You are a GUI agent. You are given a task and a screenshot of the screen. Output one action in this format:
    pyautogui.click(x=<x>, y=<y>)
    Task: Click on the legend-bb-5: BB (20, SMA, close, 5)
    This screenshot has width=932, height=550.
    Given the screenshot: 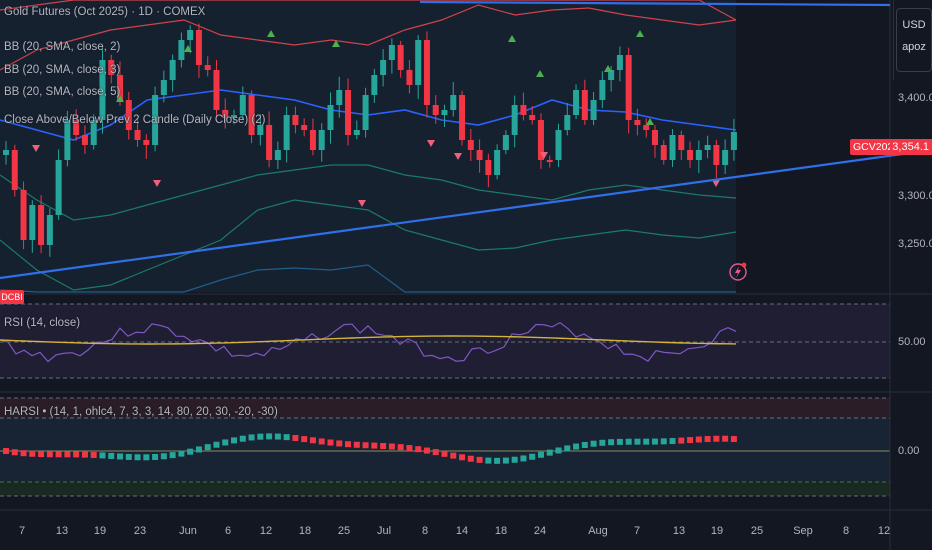 What is the action you would take?
    pyautogui.click(x=62, y=92)
    